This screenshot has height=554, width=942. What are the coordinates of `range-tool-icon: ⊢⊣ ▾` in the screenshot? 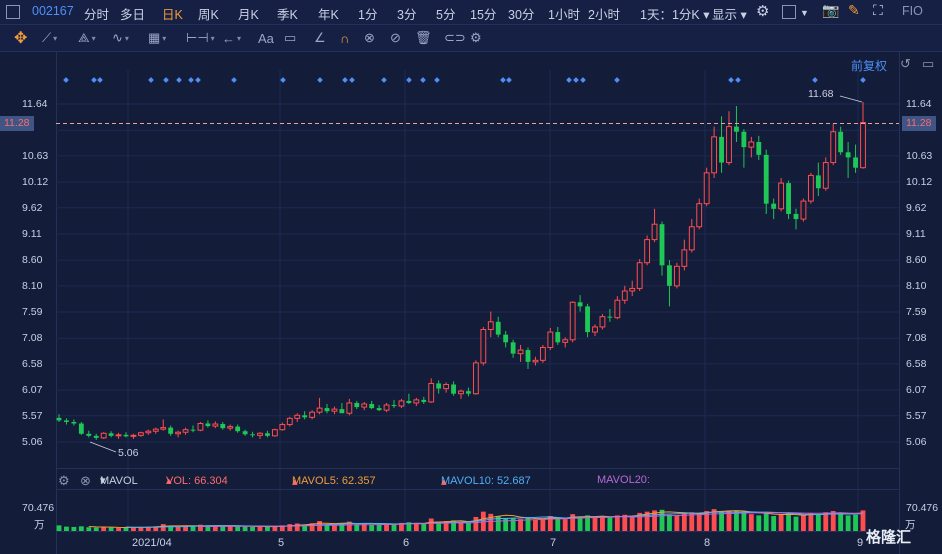 It's located at (200, 37).